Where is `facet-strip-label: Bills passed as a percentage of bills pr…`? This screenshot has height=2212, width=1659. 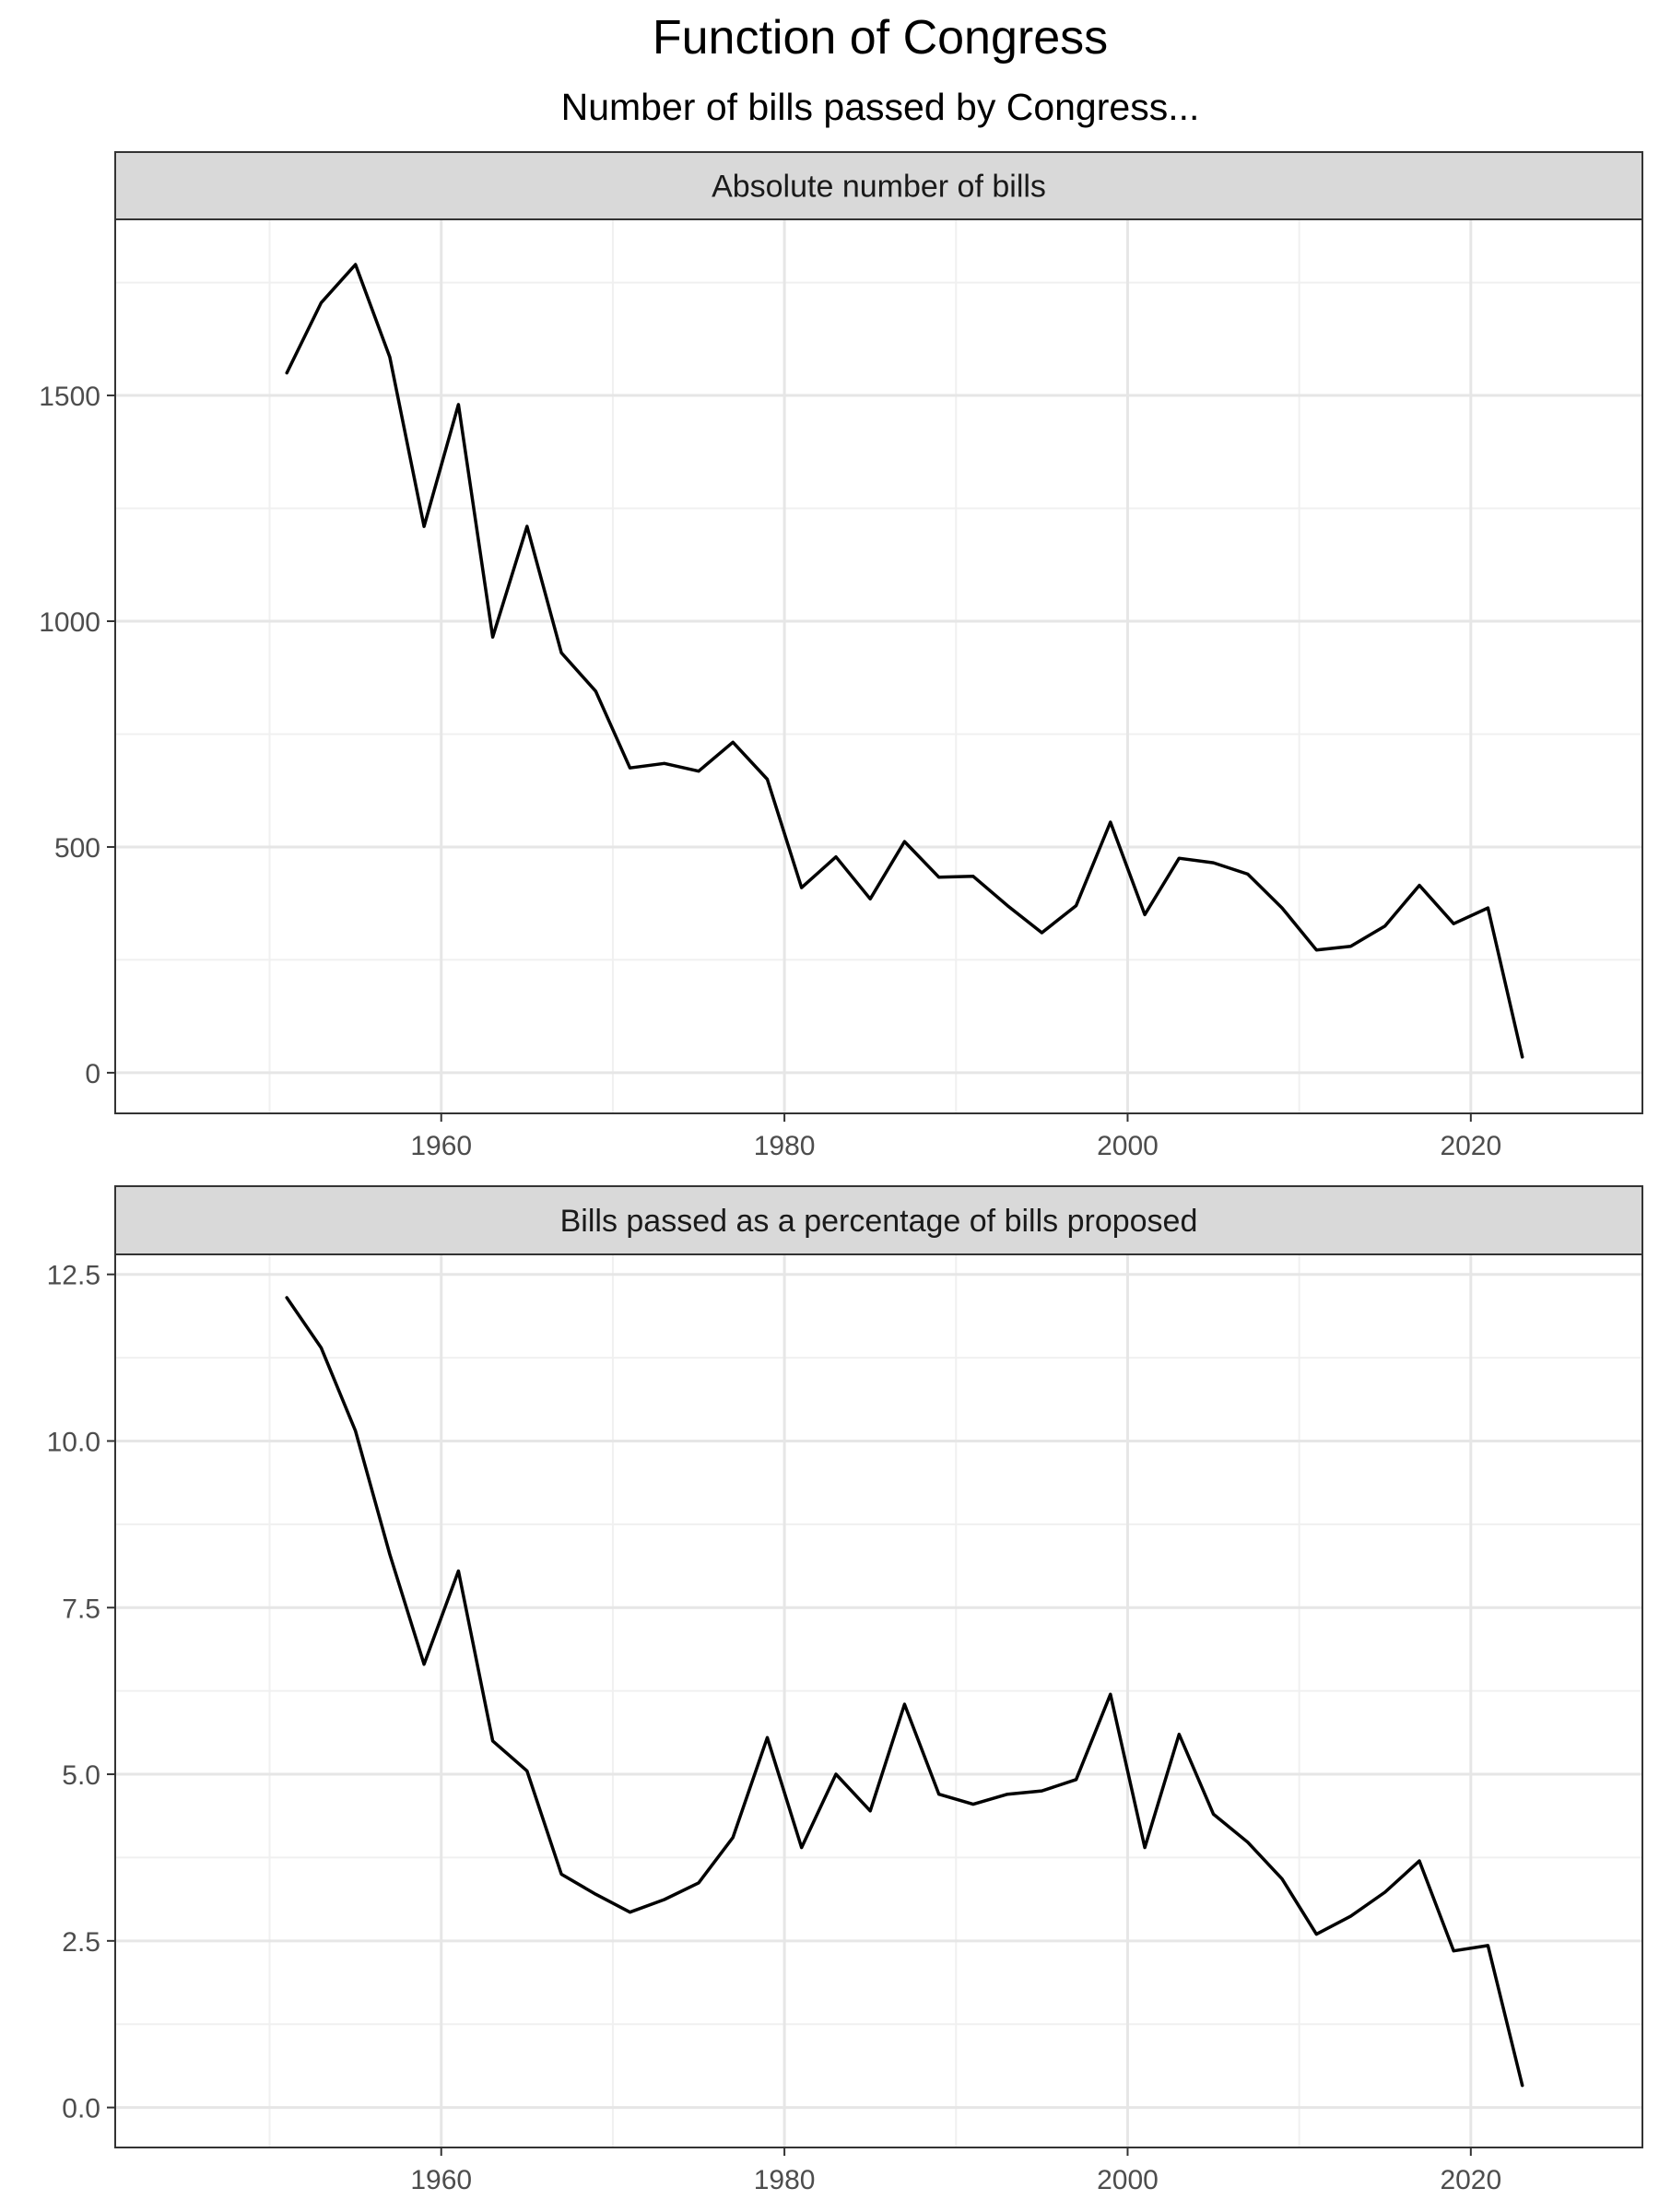
facet-strip-label: Bills passed as a percentage of bills pr… is located at coordinates (879, 1221).